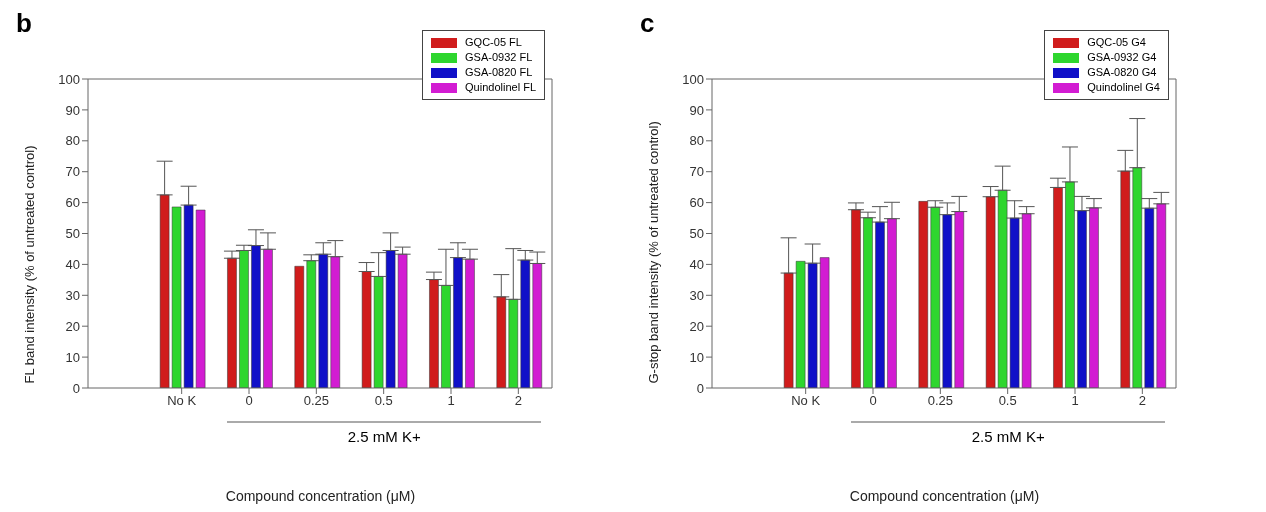 This screenshot has width=1266, height=512. Describe the element at coordinates (499, 72) in the screenshot. I see `legend-label: GSA-0820 FL` at that location.